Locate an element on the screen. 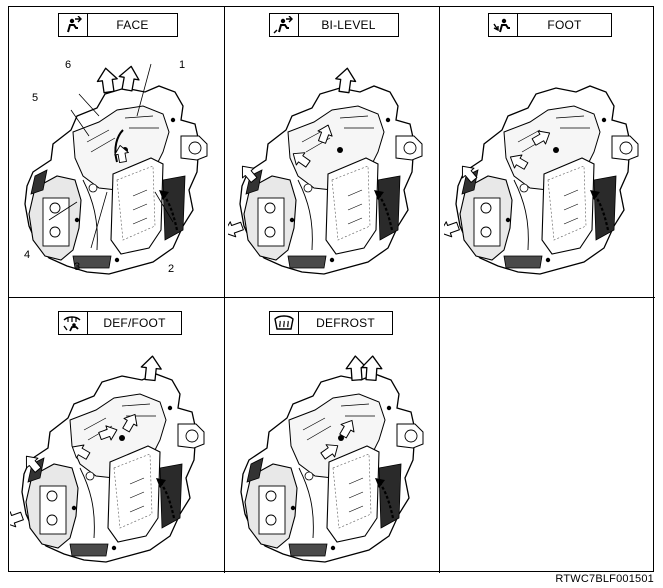 The width and height of the screenshot is (663, 588). mode-label-defrost: DEFROST is located at coordinates (331, 323).